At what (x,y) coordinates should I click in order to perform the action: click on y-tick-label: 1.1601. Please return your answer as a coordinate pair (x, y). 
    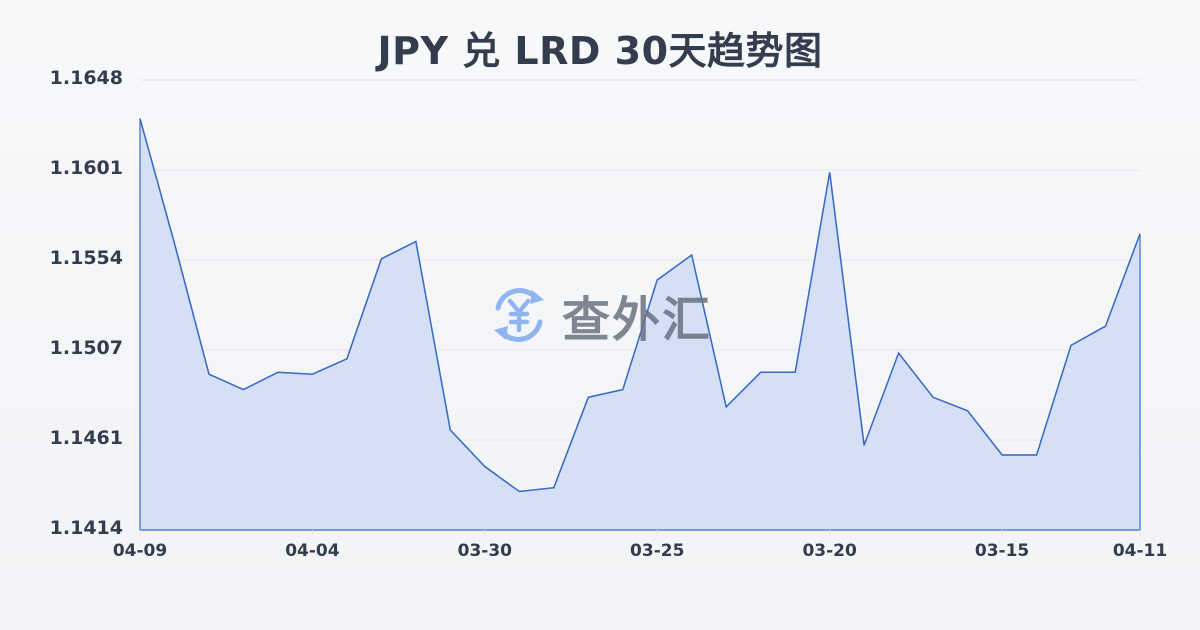
    Looking at the image, I should click on (86, 168).